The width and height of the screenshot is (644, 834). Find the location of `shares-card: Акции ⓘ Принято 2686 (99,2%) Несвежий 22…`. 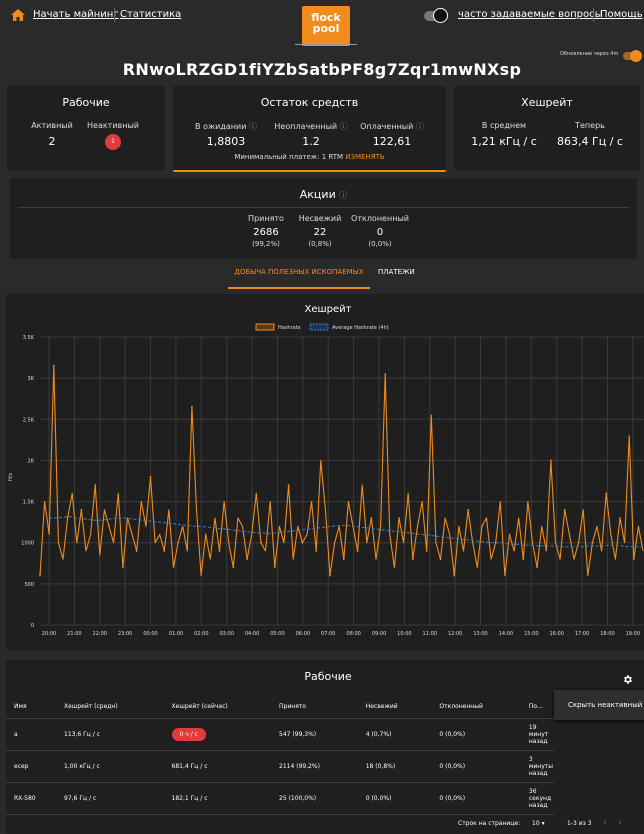

shares-card: Акции ⓘ Принято 2686 (99,2%) Несвежий 22… is located at coordinates (323, 218).